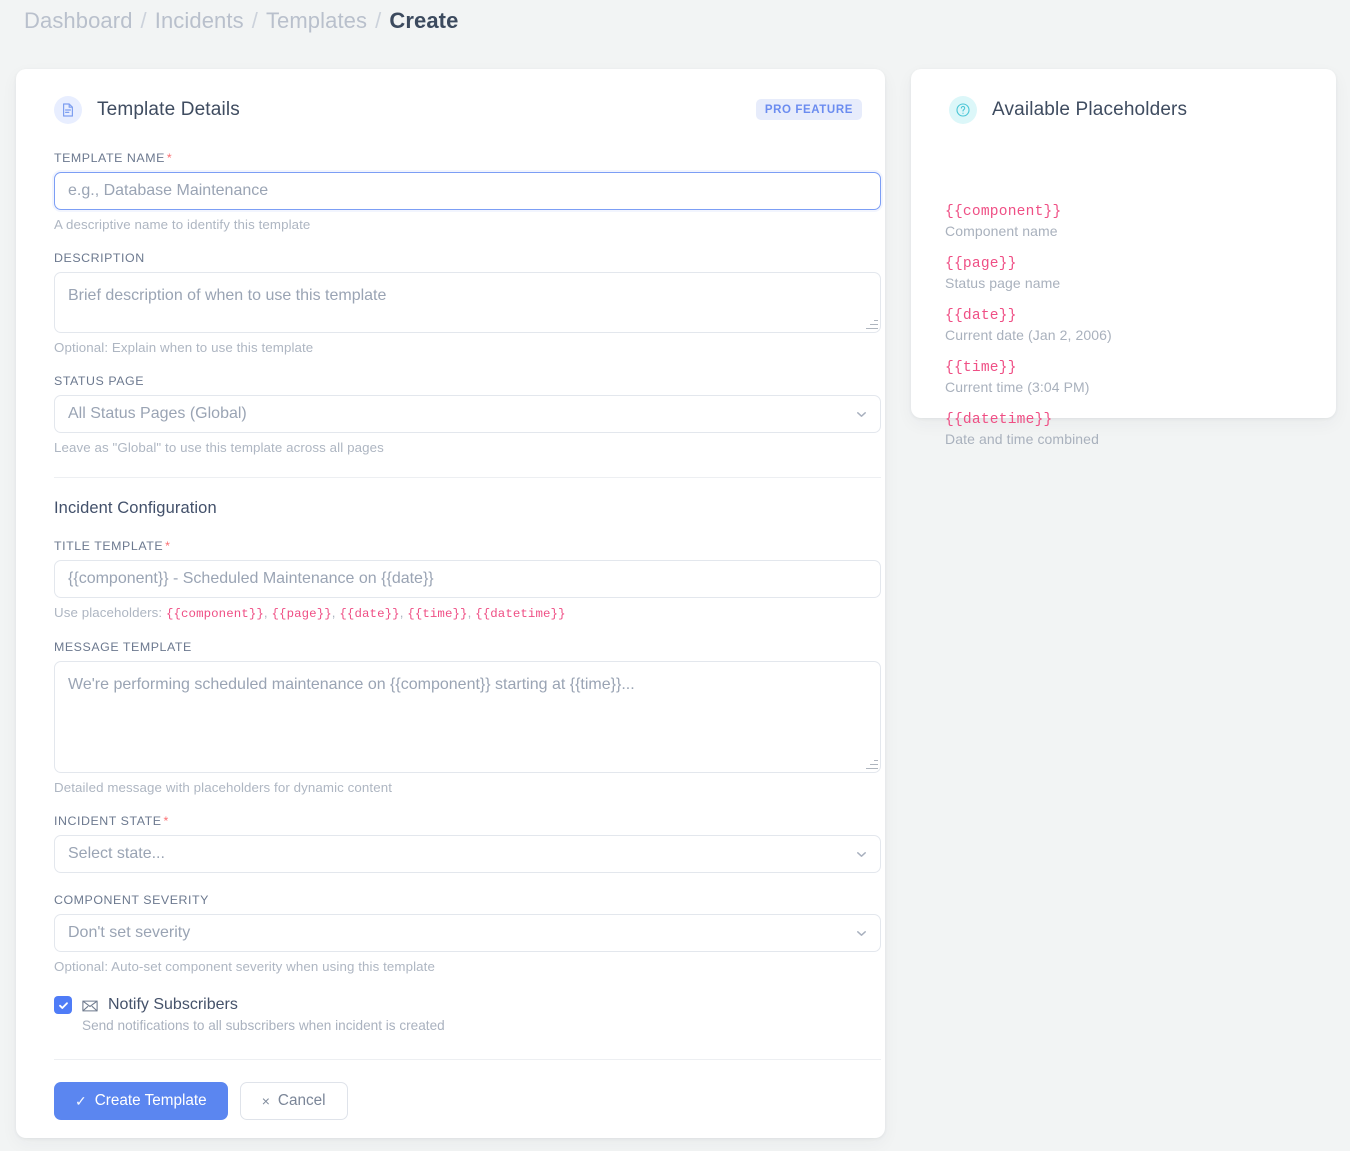 The height and width of the screenshot is (1151, 1350). I want to click on breadcrumb-item-dashboard: Dashboard, so click(78, 20).